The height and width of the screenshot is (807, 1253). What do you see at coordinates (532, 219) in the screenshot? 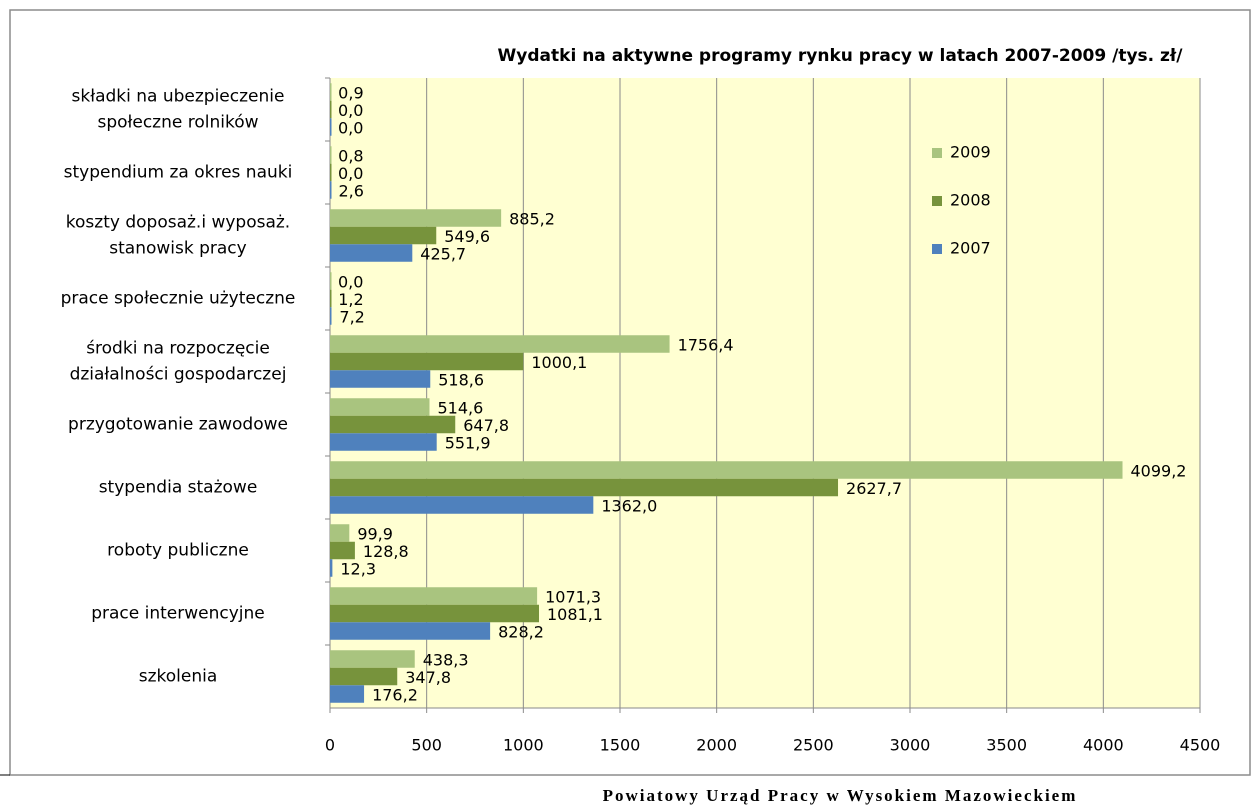
I see `data-label: 885,2` at bounding box center [532, 219].